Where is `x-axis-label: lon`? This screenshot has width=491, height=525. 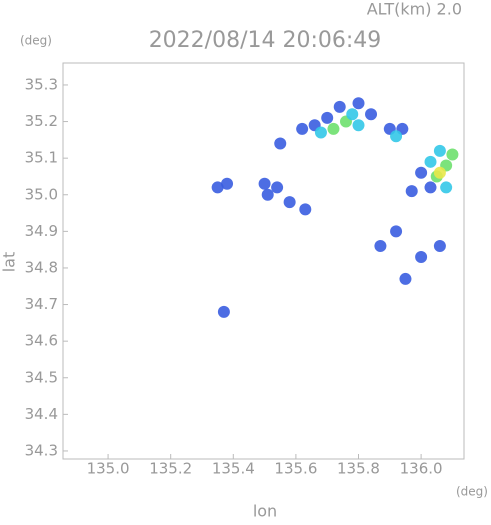 x-axis-label: lon is located at coordinates (265, 511).